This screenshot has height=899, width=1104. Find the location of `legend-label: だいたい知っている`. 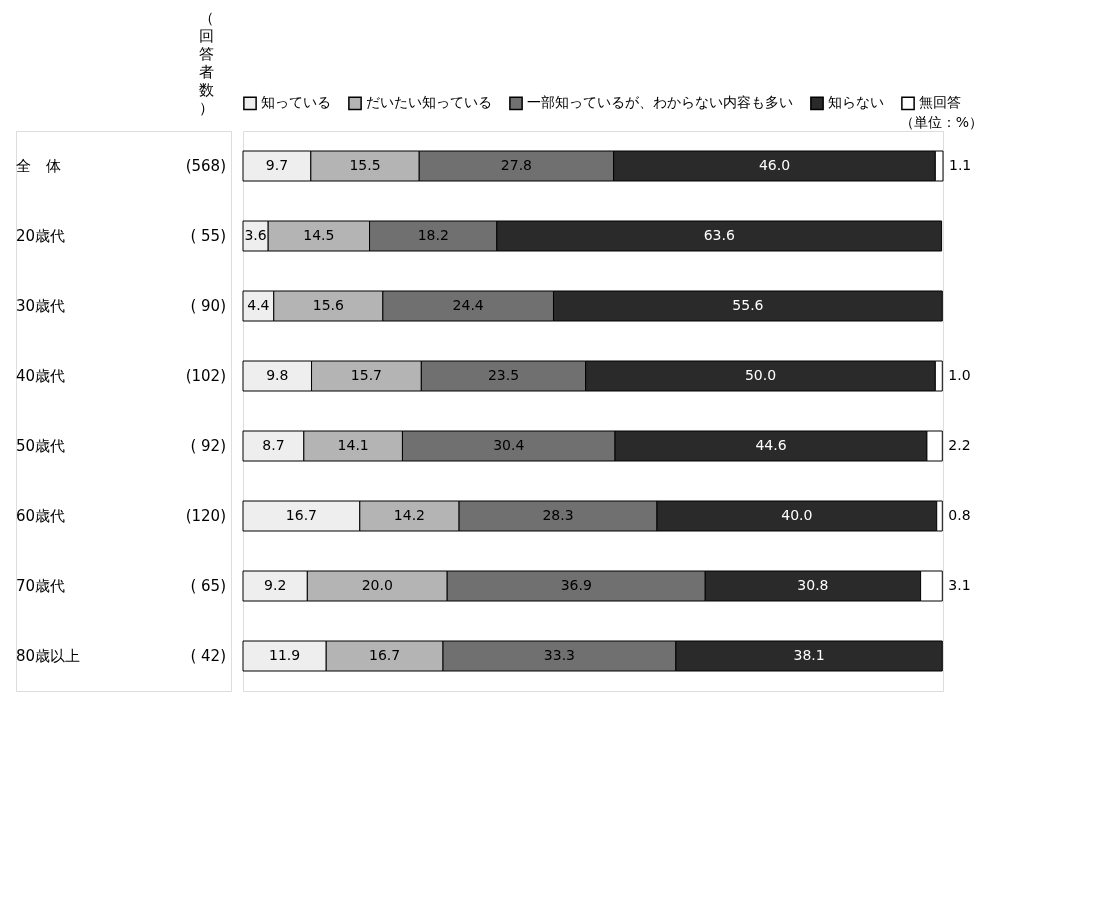

legend-label: だいたい知っている is located at coordinates (429, 102).